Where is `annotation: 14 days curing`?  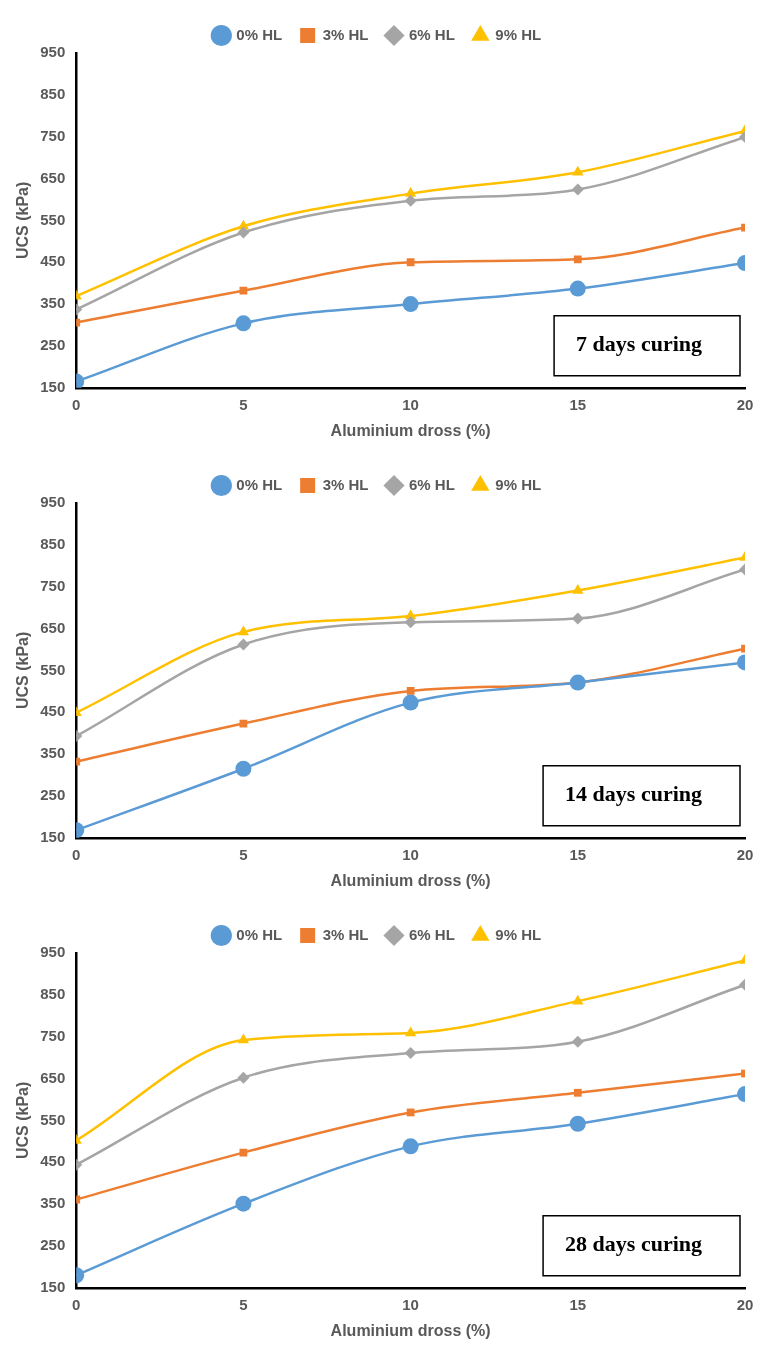 annotation: 14 days curing is located at coordinates (634, 794).